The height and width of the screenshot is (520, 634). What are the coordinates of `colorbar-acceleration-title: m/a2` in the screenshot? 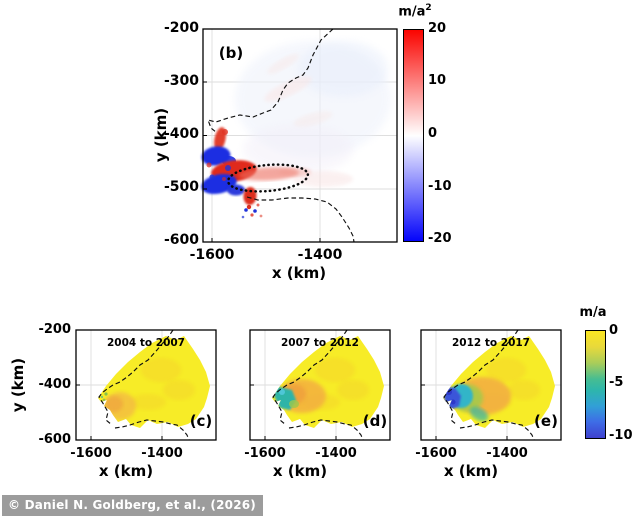 It's located at (415, 11).